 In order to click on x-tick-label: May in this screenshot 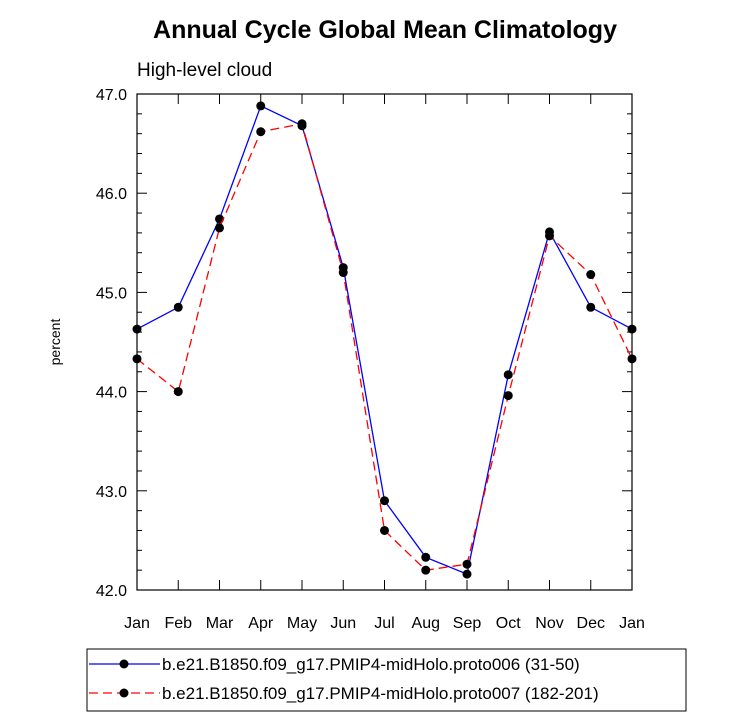, I will do `click(302, 623)`.